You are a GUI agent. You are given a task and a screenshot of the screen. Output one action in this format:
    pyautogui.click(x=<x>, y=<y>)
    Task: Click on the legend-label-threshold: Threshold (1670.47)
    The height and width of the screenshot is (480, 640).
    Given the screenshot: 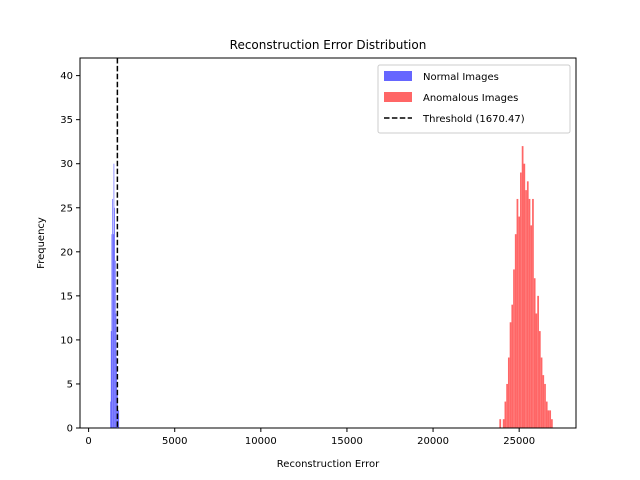 What is the action you would take?
    pyautogui.click(x=473, y=119)
    